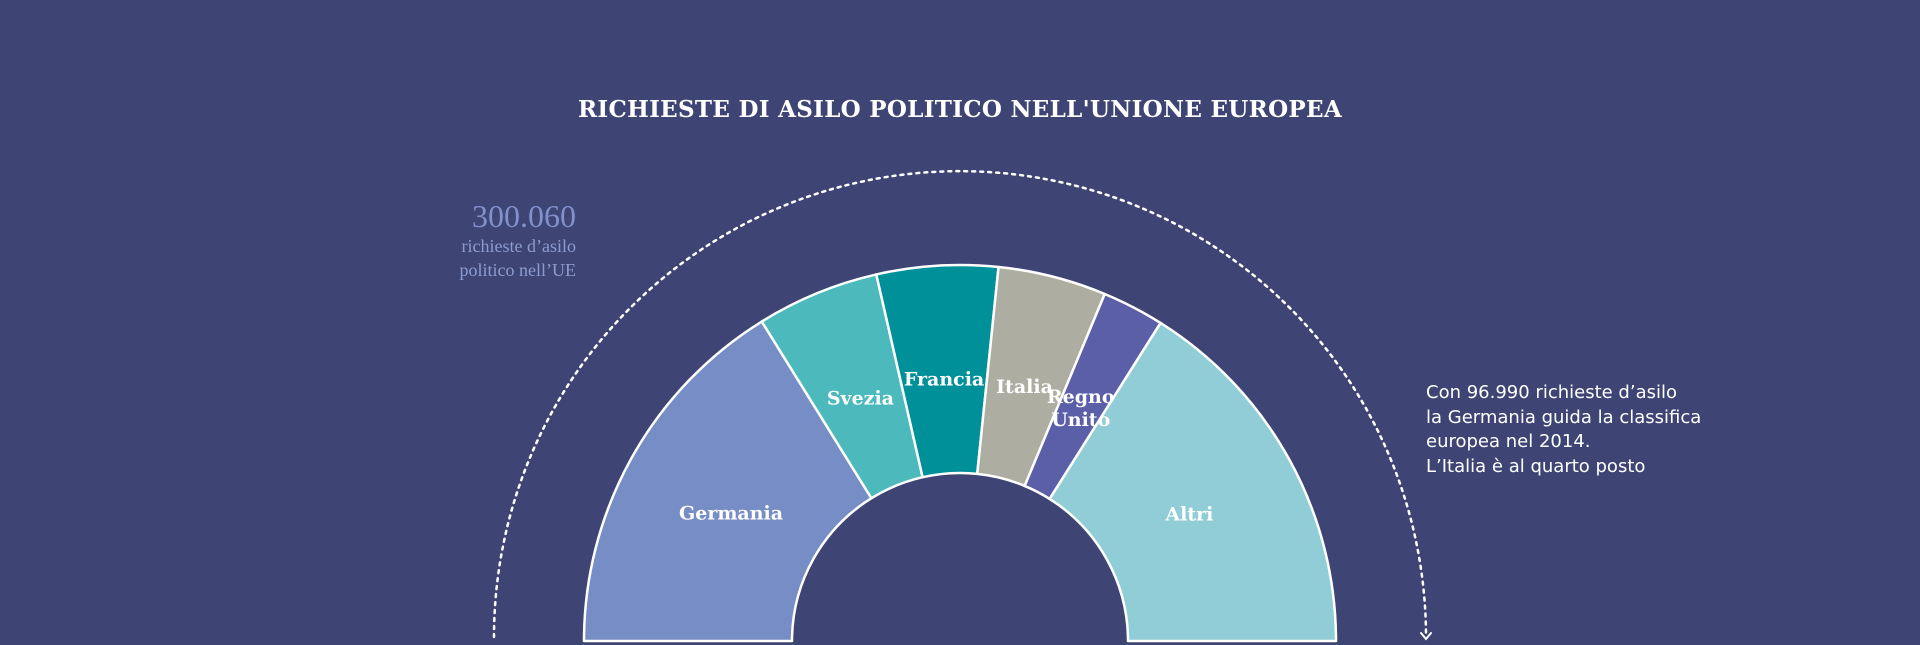 The image size is (1920, 645). Describe the element at coordinates (727, 481) in the screenshot. I see `slice-germania` at that location.